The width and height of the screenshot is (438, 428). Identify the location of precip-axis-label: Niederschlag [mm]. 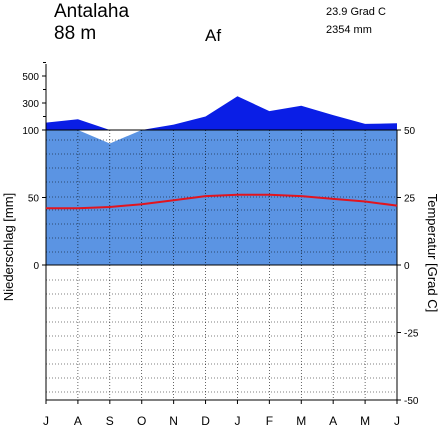
(8, 247).